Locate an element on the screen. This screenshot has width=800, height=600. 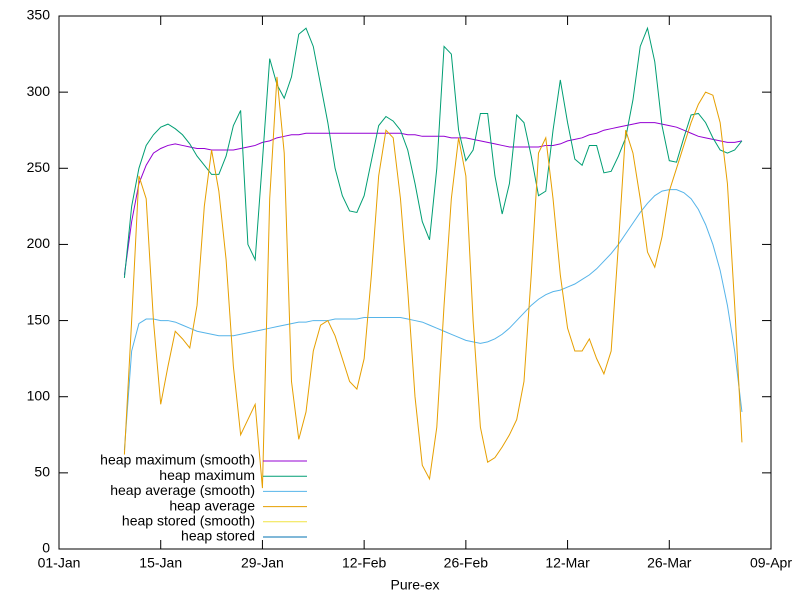
x-tick-label: 09-Apr is located at coordinates (771, 563).